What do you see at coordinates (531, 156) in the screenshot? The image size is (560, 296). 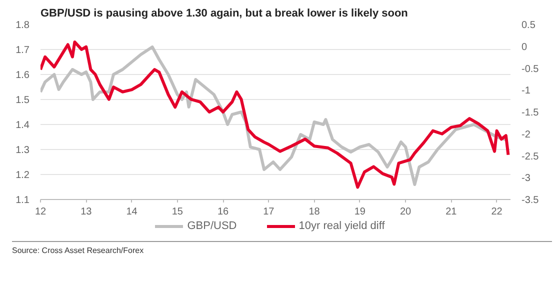 I see `y2-tick-label: -2.5` at bounding box center [531, 156].